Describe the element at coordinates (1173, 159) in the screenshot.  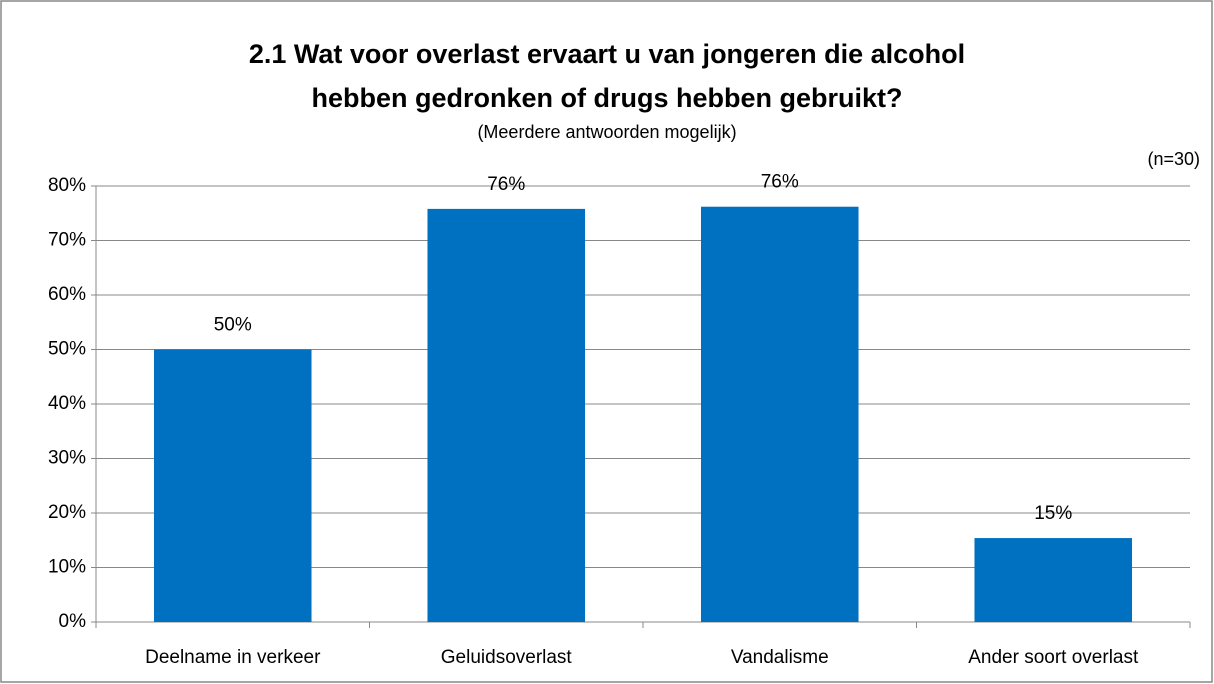
I see `annotation: (n=30)` at that location.